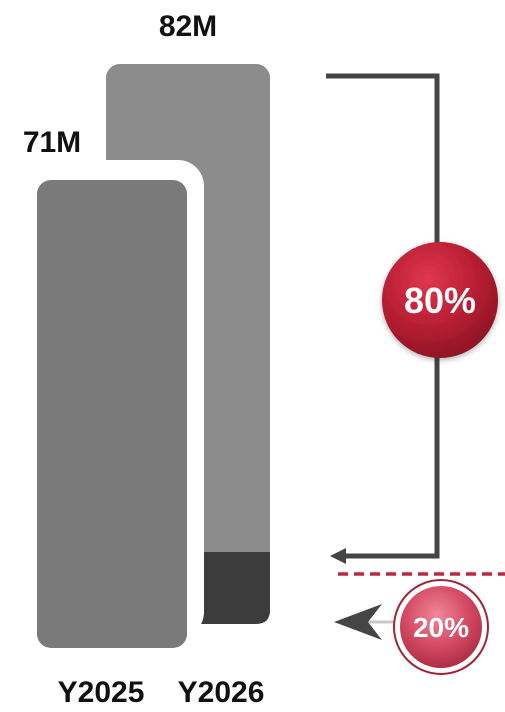 The width and height of the screenshot is (505, 712). I want to click on badge-20-circle, so click(441, 627).